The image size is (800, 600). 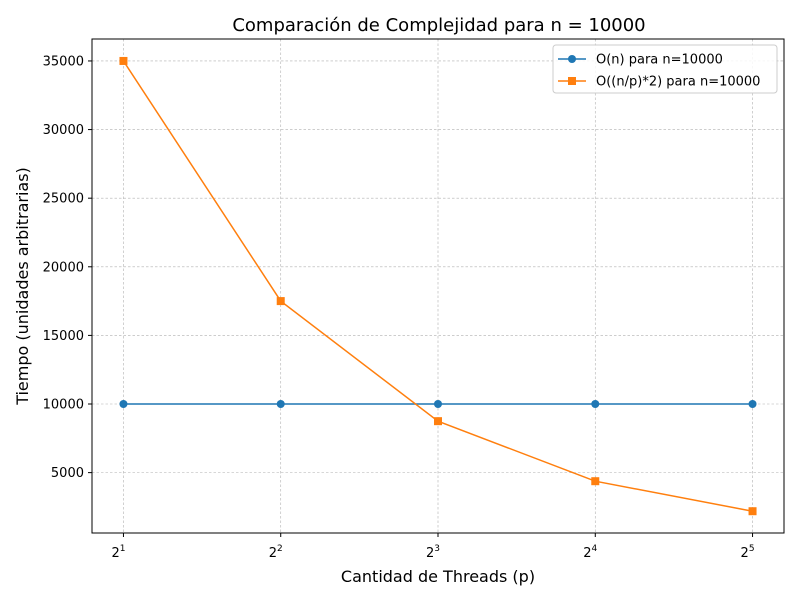 I want to click on x-axis: 21 22 23 24 25, so click(x=432, y=547).